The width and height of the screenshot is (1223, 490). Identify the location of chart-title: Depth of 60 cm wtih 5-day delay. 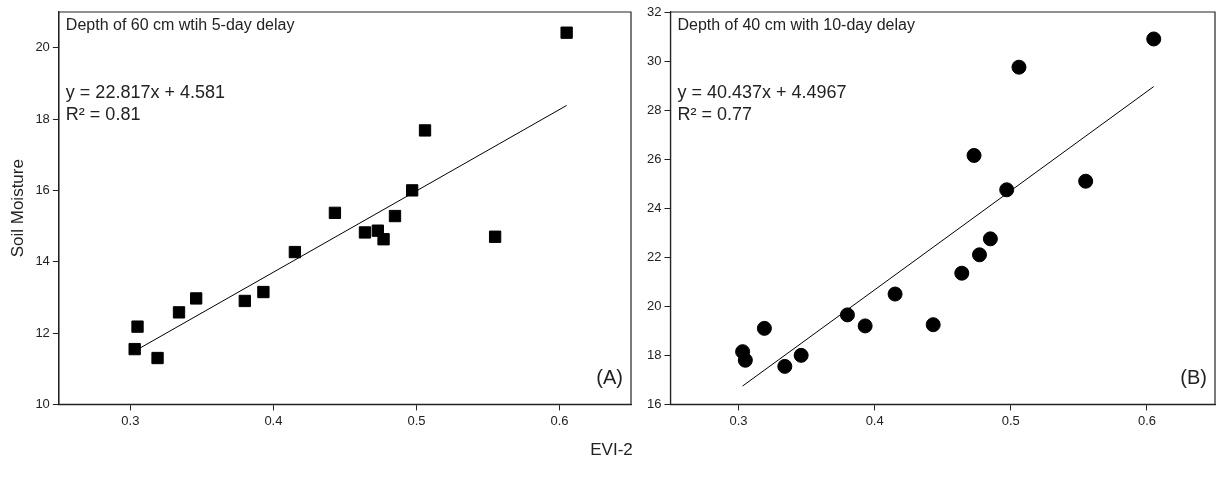
(180, 25).